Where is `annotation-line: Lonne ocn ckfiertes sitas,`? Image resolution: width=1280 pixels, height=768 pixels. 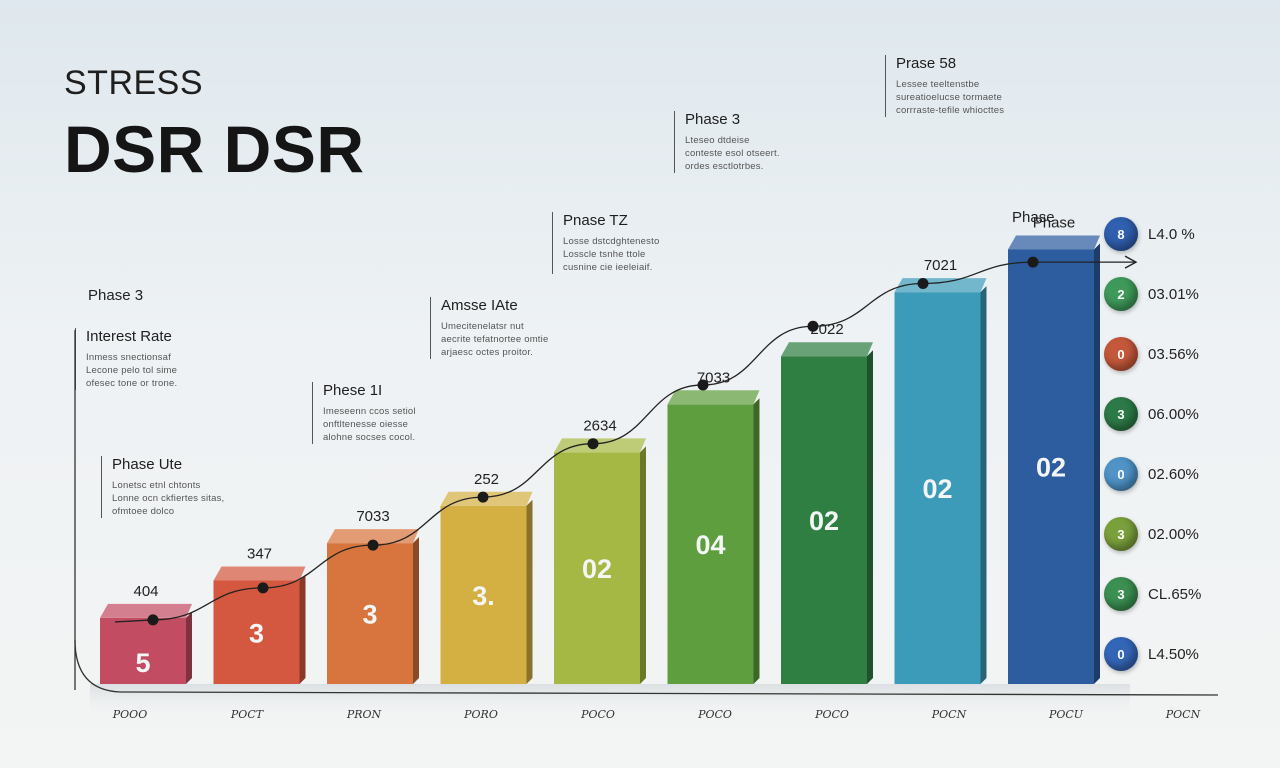
annotation-line: Lonne ocn ckfiertes sitas, is located at coordinates (168, 498).